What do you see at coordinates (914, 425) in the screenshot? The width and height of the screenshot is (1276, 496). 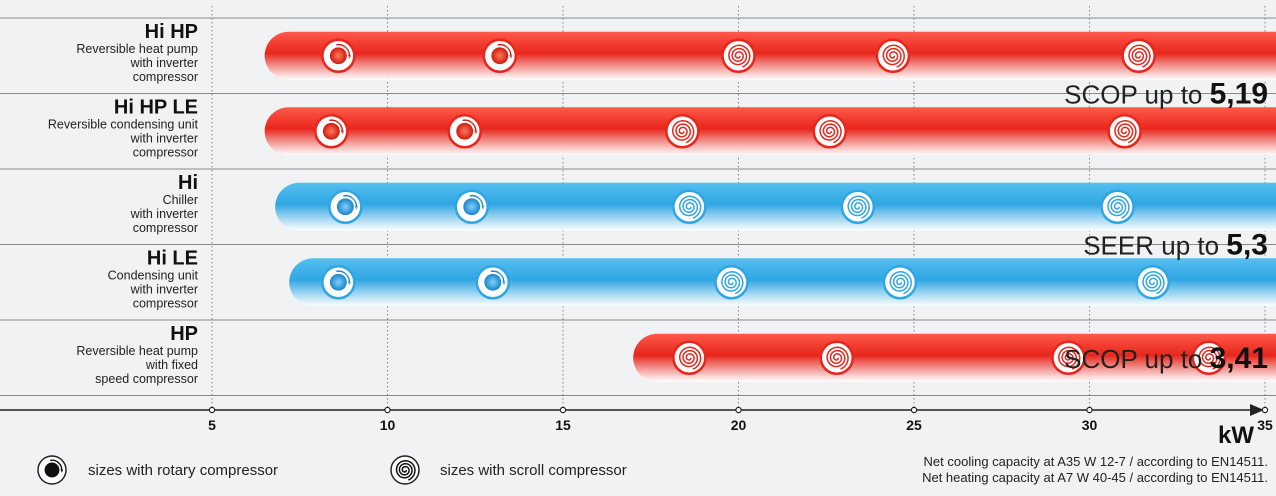 I see `x-tick-label: 25` at bounding box center [914, 425].